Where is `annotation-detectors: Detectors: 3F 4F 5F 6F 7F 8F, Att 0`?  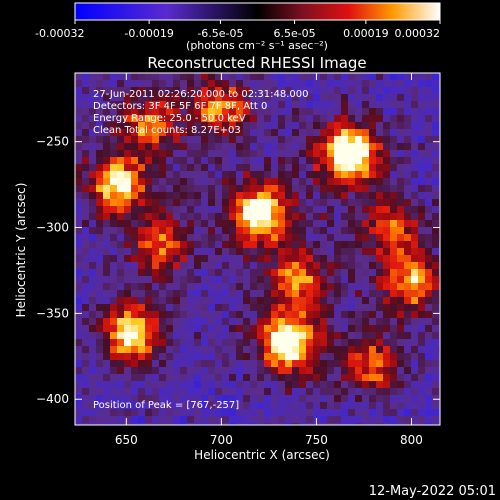
annotation-detectors: Detectors: 3F 4F 5F 6F 7F 8F, Att 0 is located at coordinates (180, 106).